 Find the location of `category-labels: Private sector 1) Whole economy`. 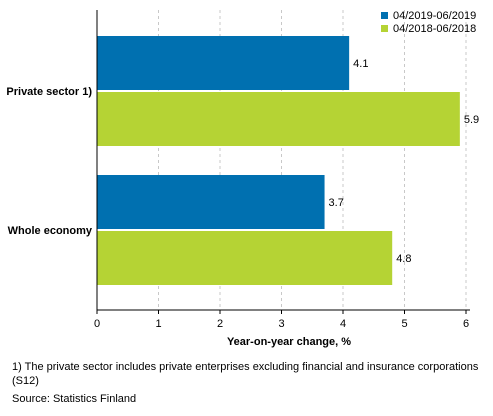

category-labels: Private sector 1) Whole economy is located at coordinates (49, 161).